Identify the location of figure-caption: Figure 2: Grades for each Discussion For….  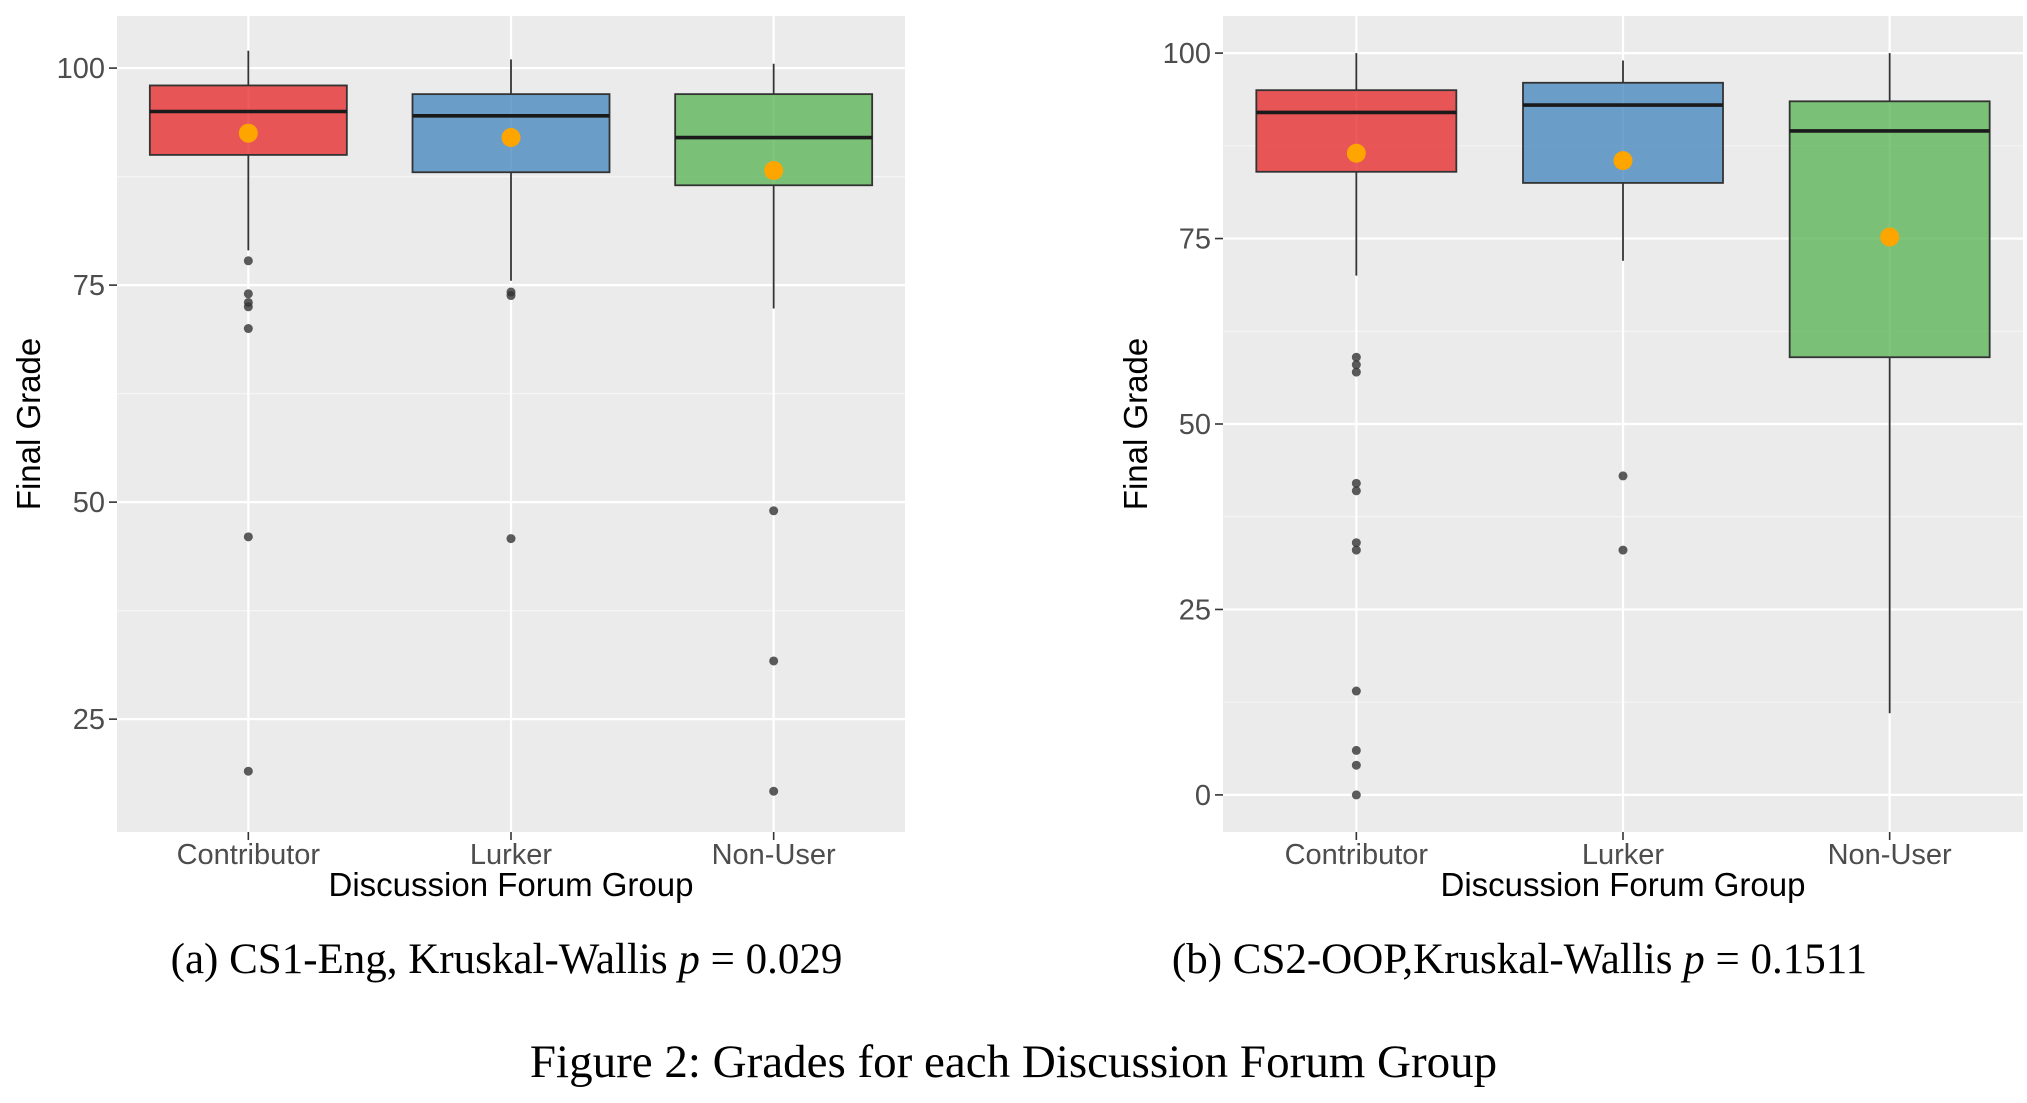
(1013, 1062).